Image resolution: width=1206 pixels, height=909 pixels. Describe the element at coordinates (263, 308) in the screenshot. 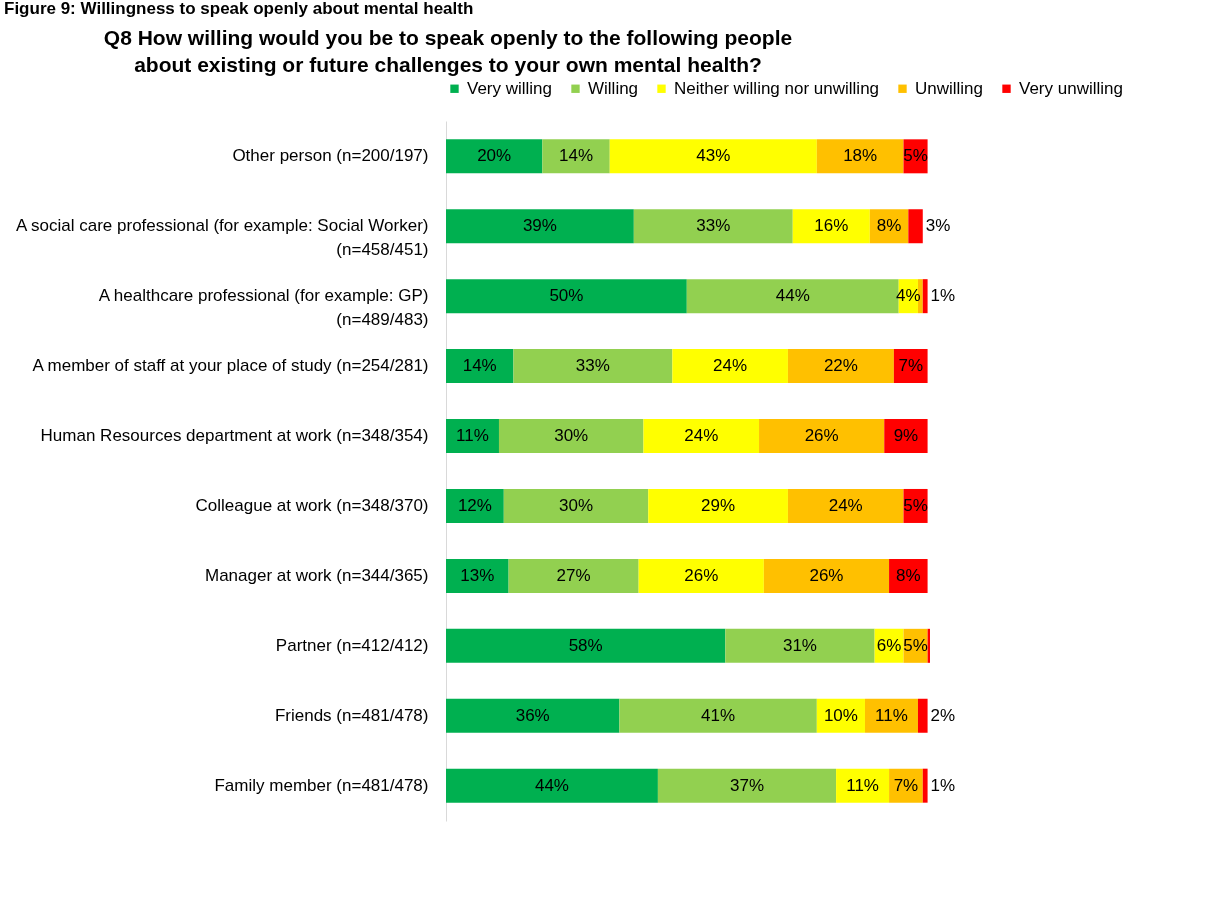

I see `y-tick-label: A healthcare professional (for example: GP) (n=489/483)` at that location.